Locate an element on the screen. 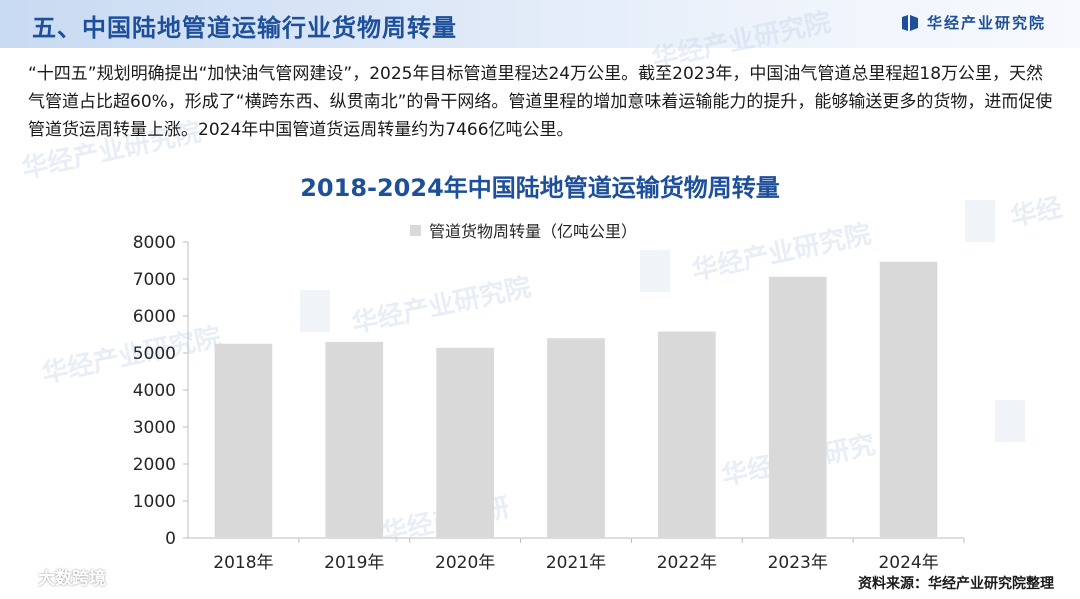  channel-watermark: 大数跨境 is located at coordinates (58, 576).